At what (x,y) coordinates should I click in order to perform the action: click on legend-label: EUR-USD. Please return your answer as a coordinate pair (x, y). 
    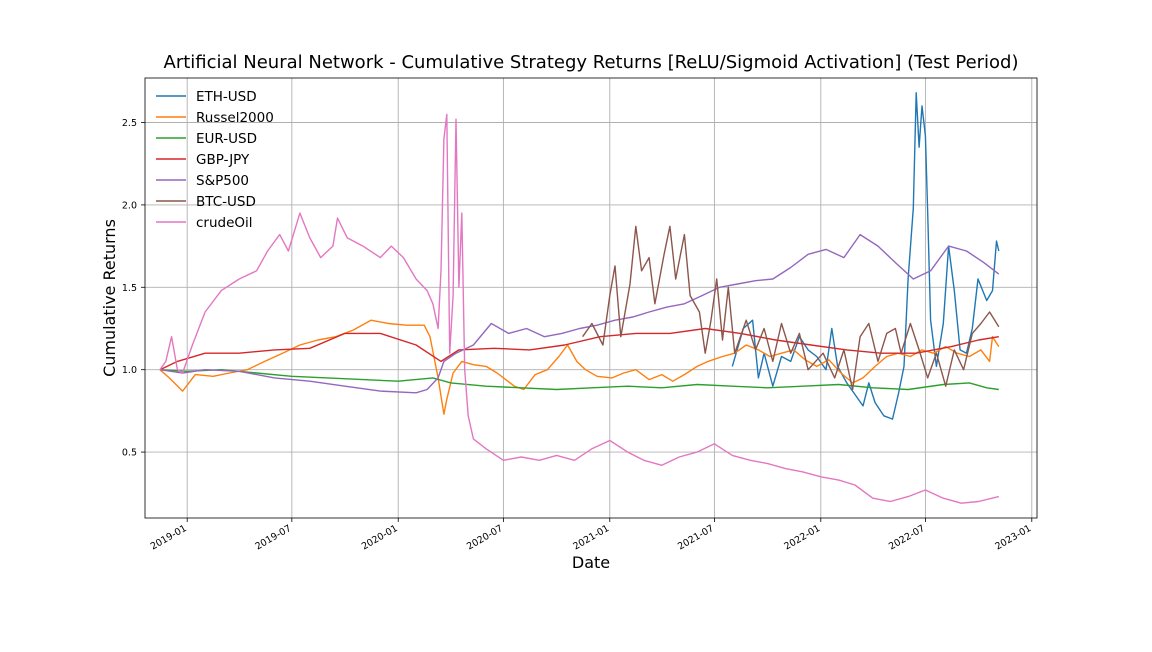
    Looking at the image, I should click on (226, 139).